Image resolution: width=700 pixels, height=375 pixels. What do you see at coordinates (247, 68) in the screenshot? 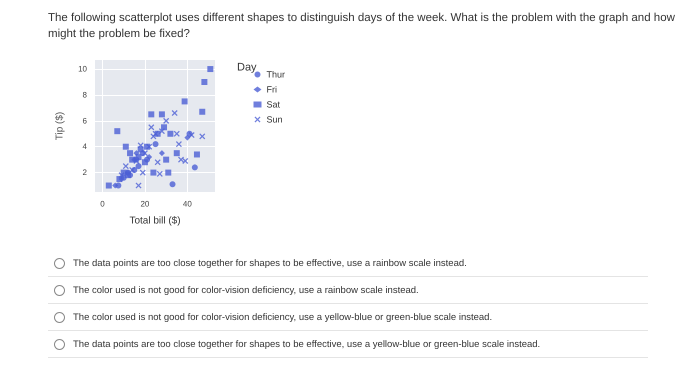
I see `legend-title: Day` at bounding box center [247, 68].